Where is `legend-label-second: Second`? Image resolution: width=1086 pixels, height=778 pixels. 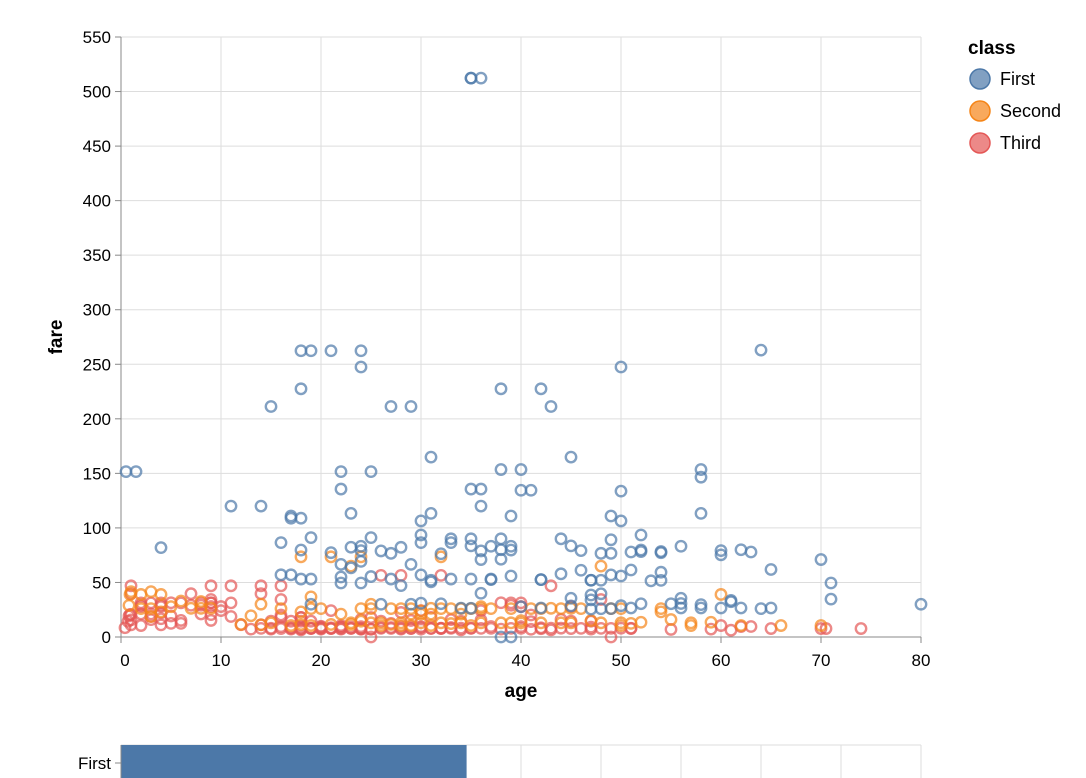 legend-label-second: Second is located at coordinates (1030, 111).